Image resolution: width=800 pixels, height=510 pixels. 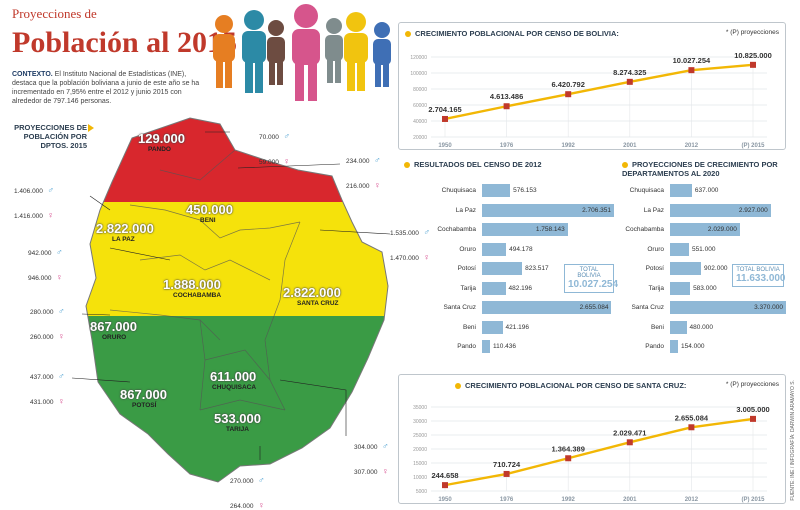 I want to click on male-count: 304.000, so click(x=366, y=447).